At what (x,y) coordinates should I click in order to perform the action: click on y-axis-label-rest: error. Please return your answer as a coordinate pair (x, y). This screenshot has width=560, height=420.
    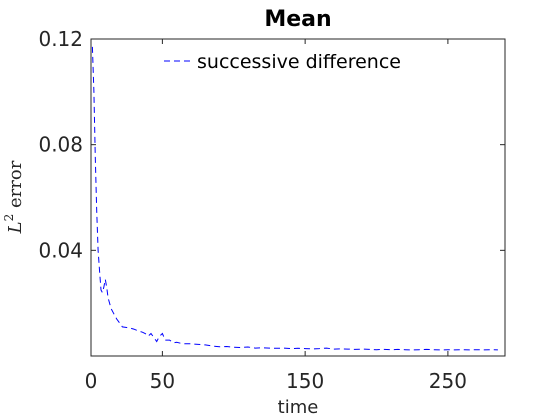
    Looking at the image, I should click on (15, 186).